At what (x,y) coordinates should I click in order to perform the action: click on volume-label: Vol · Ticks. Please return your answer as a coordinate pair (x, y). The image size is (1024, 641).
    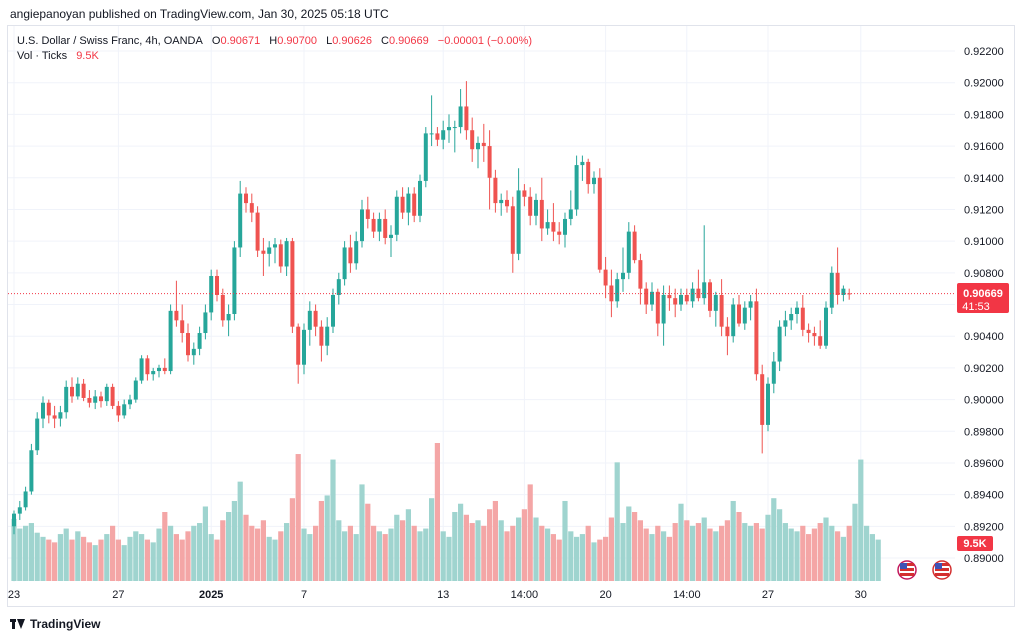
    Looking at the image, I should click on (42, 56).